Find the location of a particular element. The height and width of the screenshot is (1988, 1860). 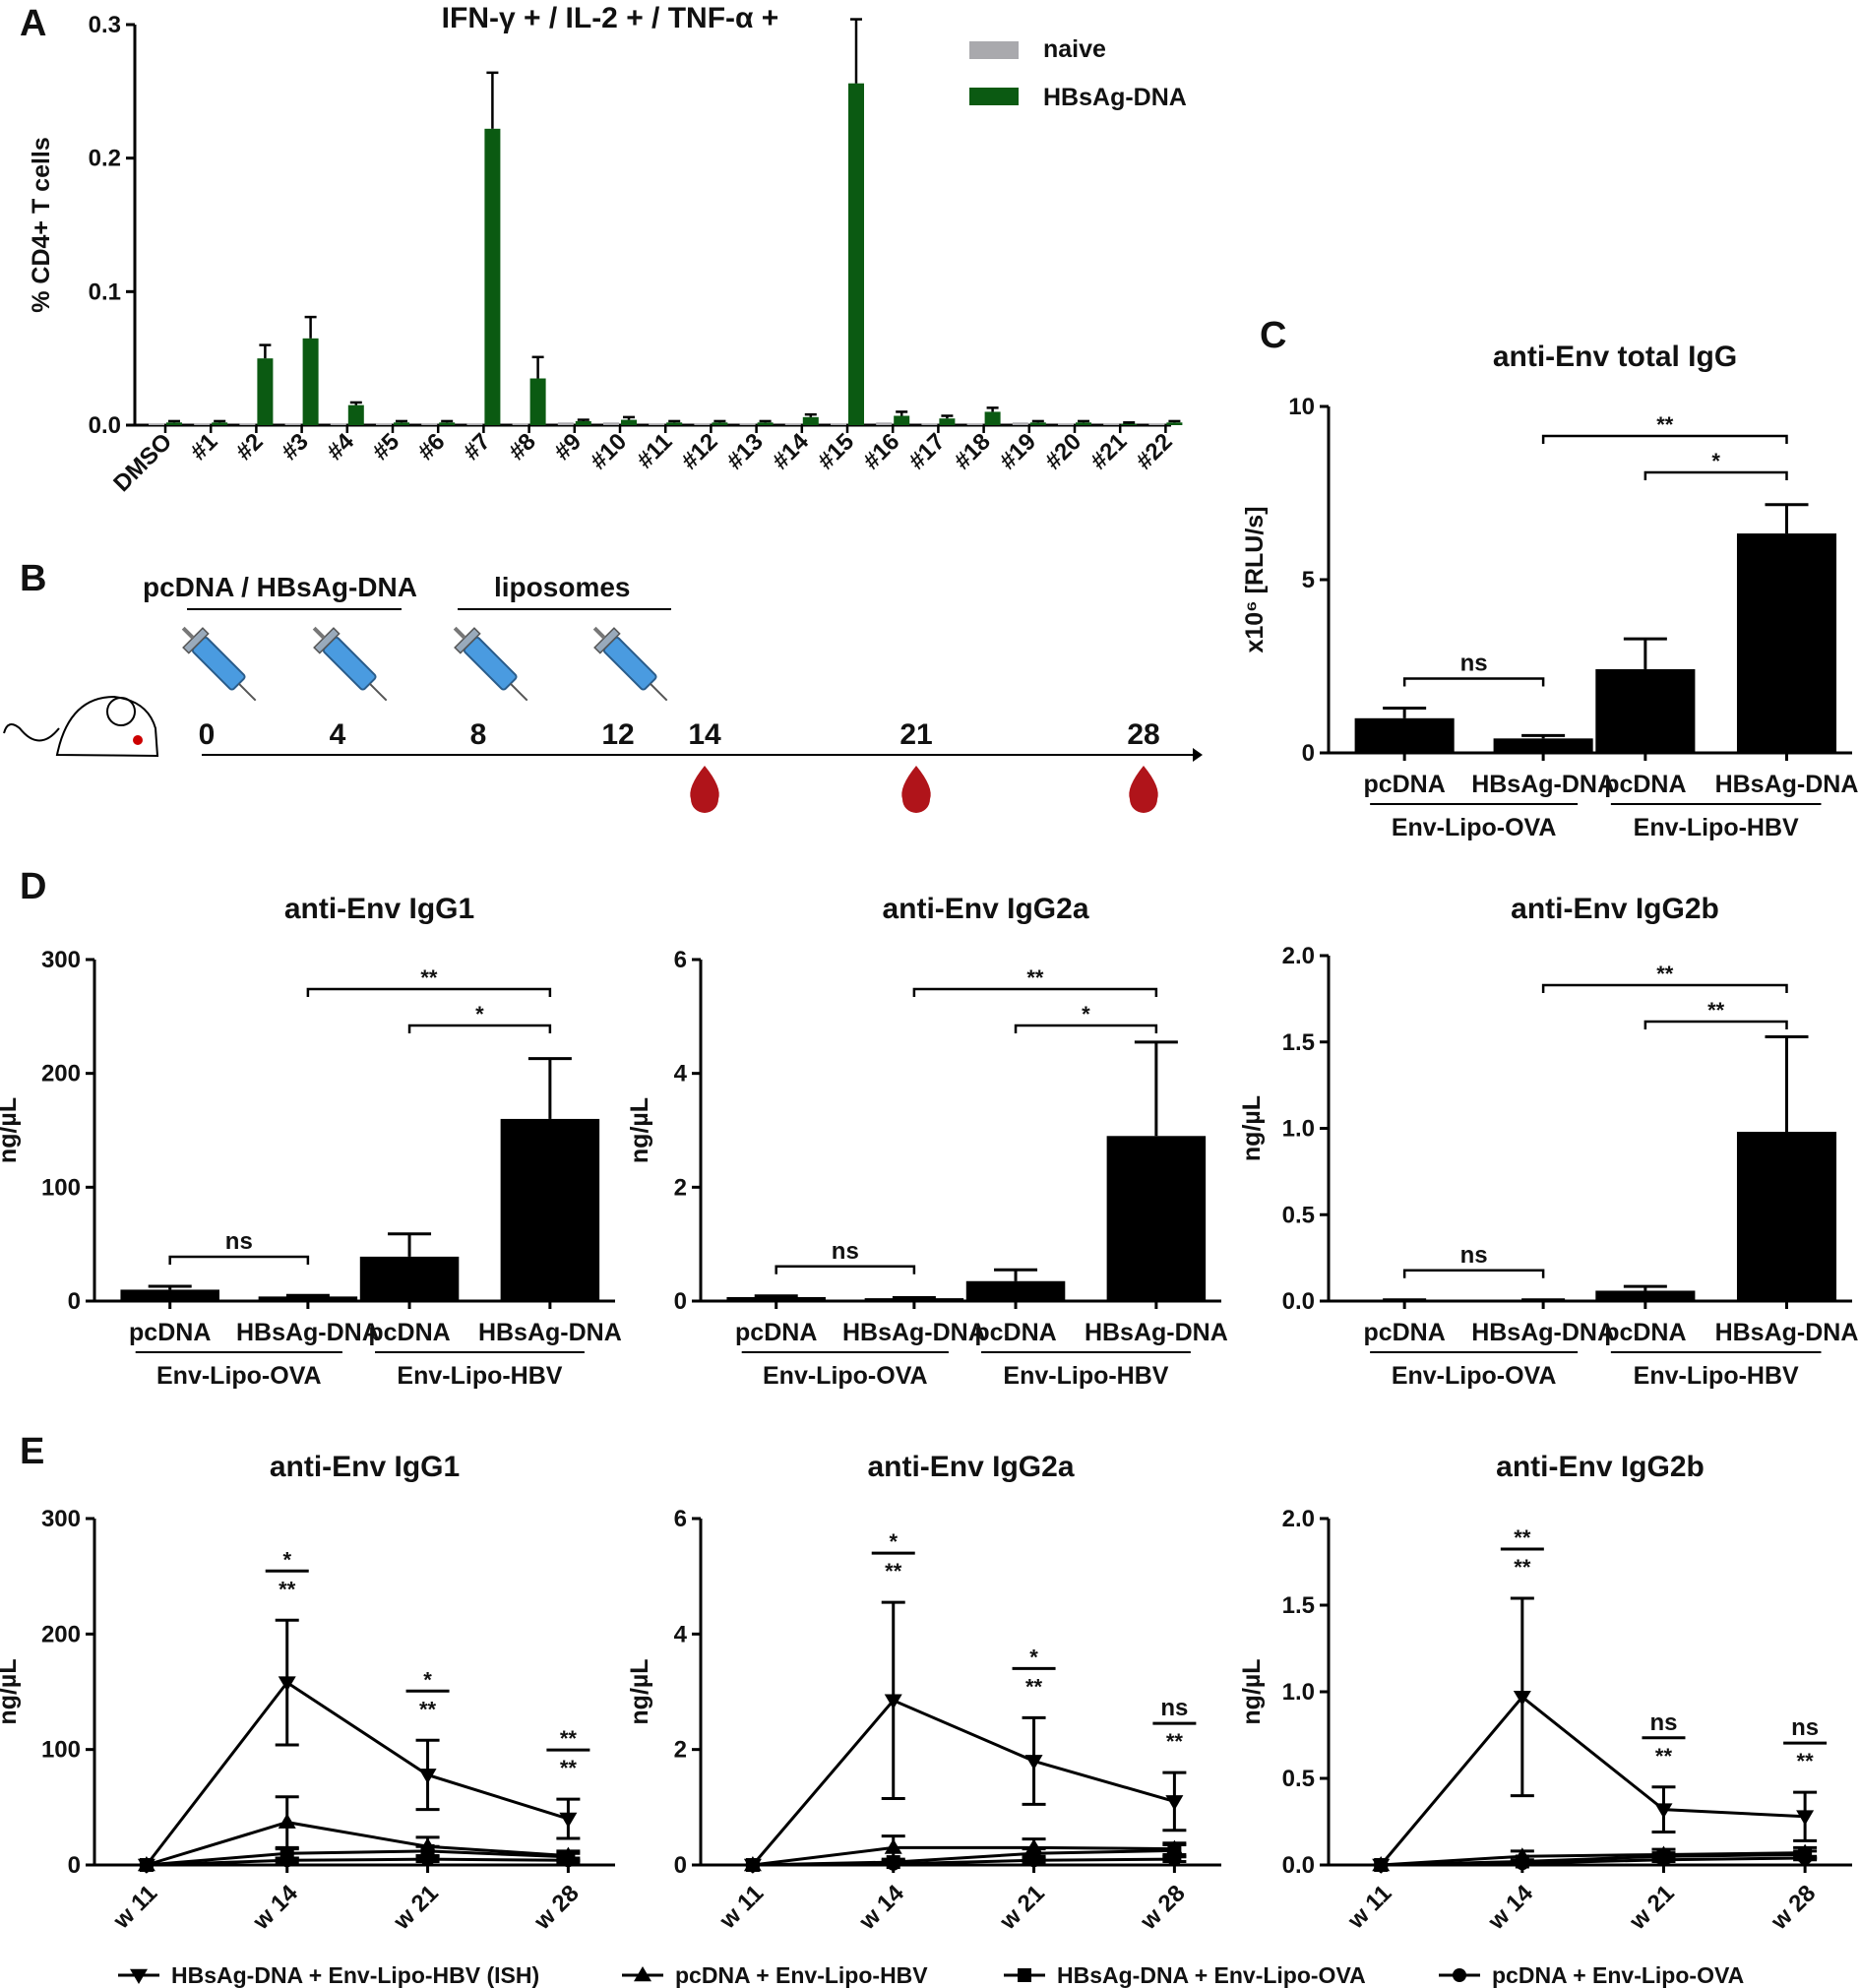

timeline-day-label: 0 is located at coordinates (207, 734).